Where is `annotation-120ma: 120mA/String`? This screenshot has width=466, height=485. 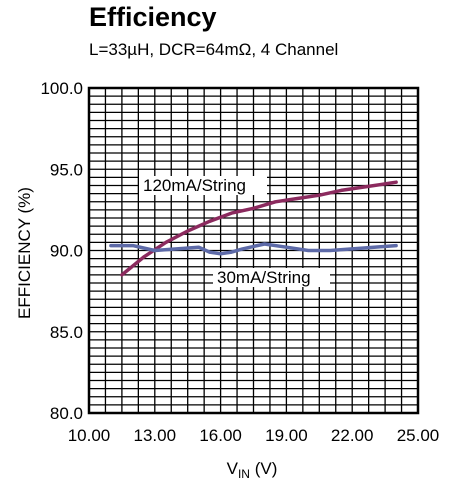 annotation-120ma: 120mA/String is located at coordinates (194, 185).